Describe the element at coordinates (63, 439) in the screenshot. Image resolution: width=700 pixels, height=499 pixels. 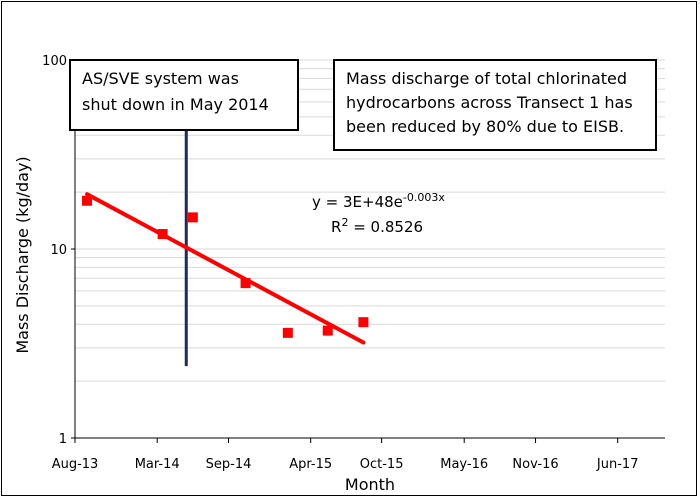
I see `y-tick-label: 1` at that location.